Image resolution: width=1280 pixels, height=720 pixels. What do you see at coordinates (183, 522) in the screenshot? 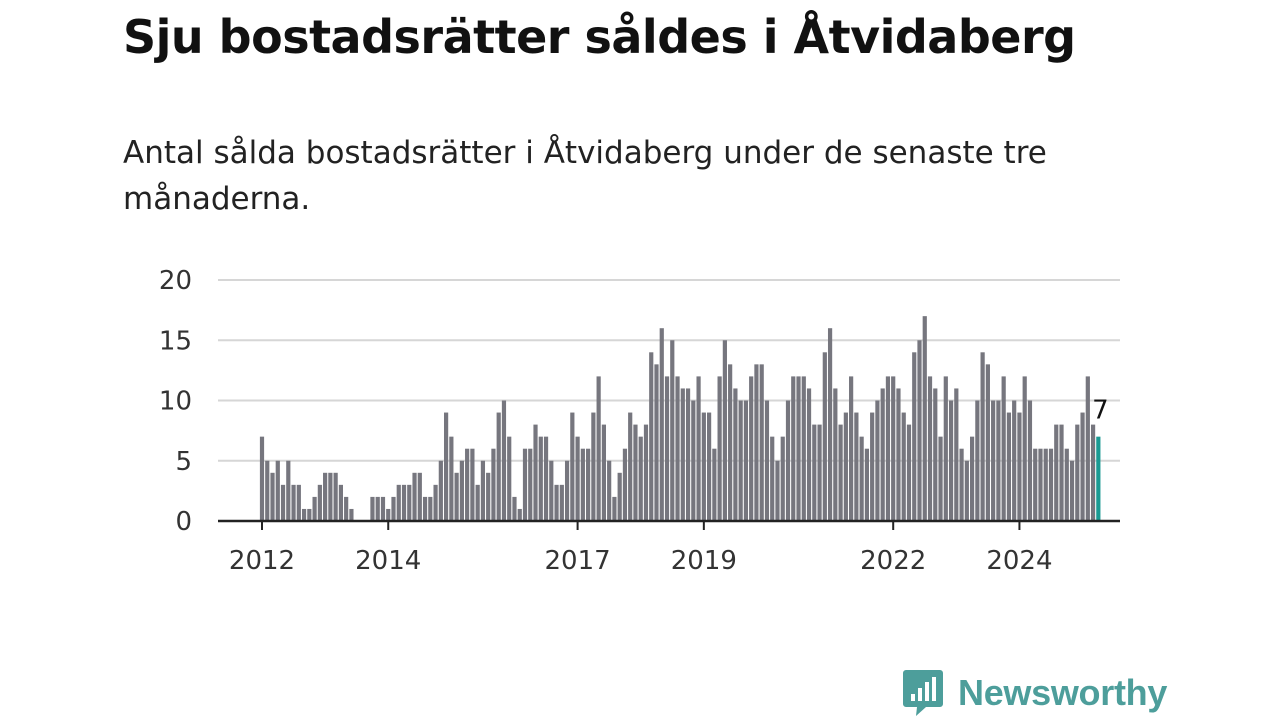
I see `y-tick-label: 0` at bounding box center [183, 522].